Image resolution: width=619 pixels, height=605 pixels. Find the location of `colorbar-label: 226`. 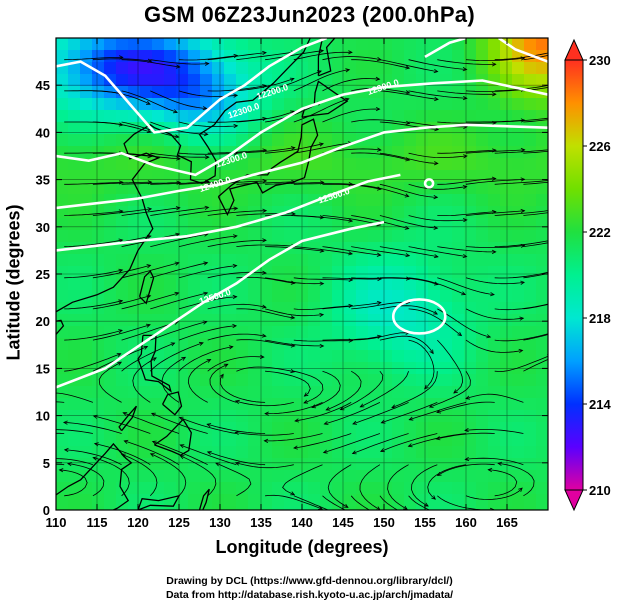

colorbar-label: 226 is located at coordinates (600, 146).